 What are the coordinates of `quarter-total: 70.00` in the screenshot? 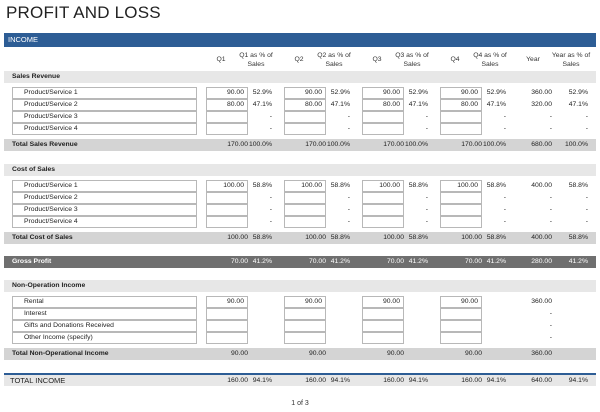 It's located at (473, 261).